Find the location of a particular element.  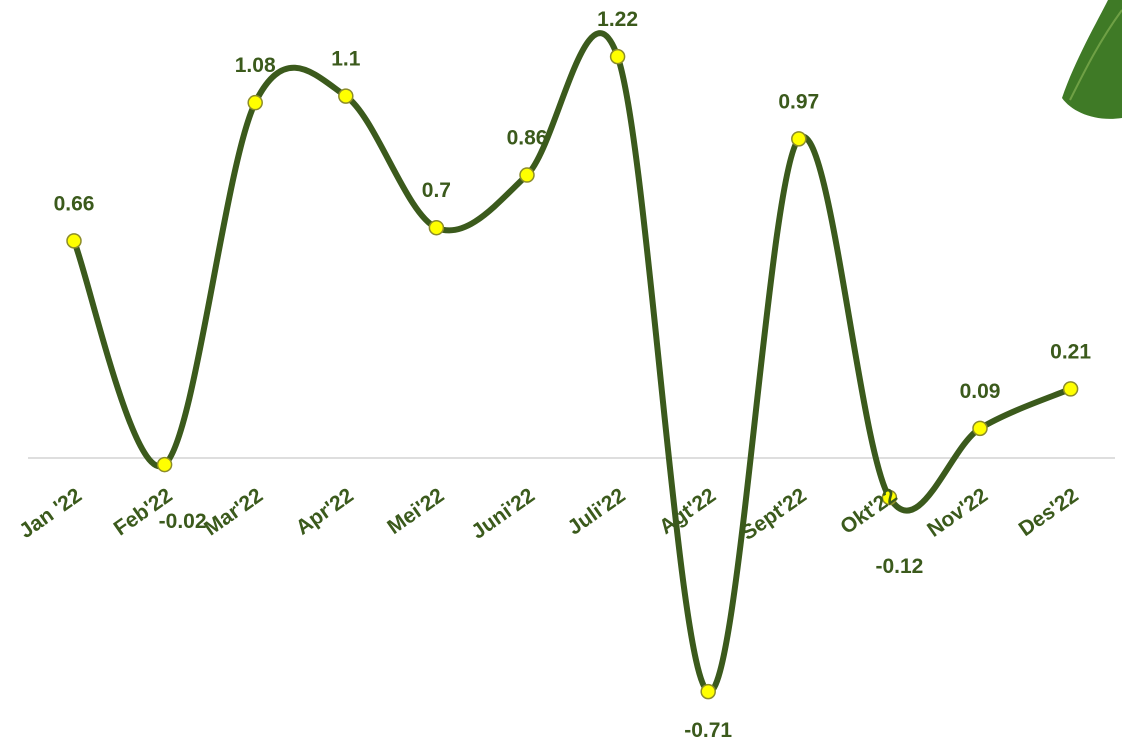

leaf-decoration is located at coordinates (1092, 59).